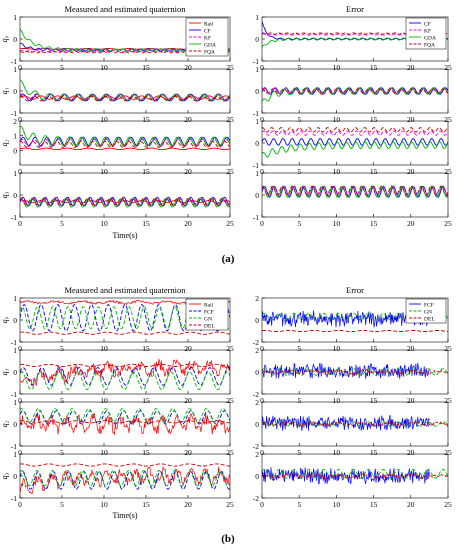  I want to click on legend-label: Rail, so click(209, 305).